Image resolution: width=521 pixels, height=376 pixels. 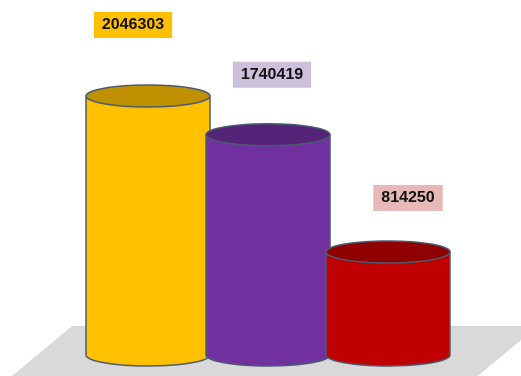 I want to click on value-label: 1740419, so click(x=272, y=74).